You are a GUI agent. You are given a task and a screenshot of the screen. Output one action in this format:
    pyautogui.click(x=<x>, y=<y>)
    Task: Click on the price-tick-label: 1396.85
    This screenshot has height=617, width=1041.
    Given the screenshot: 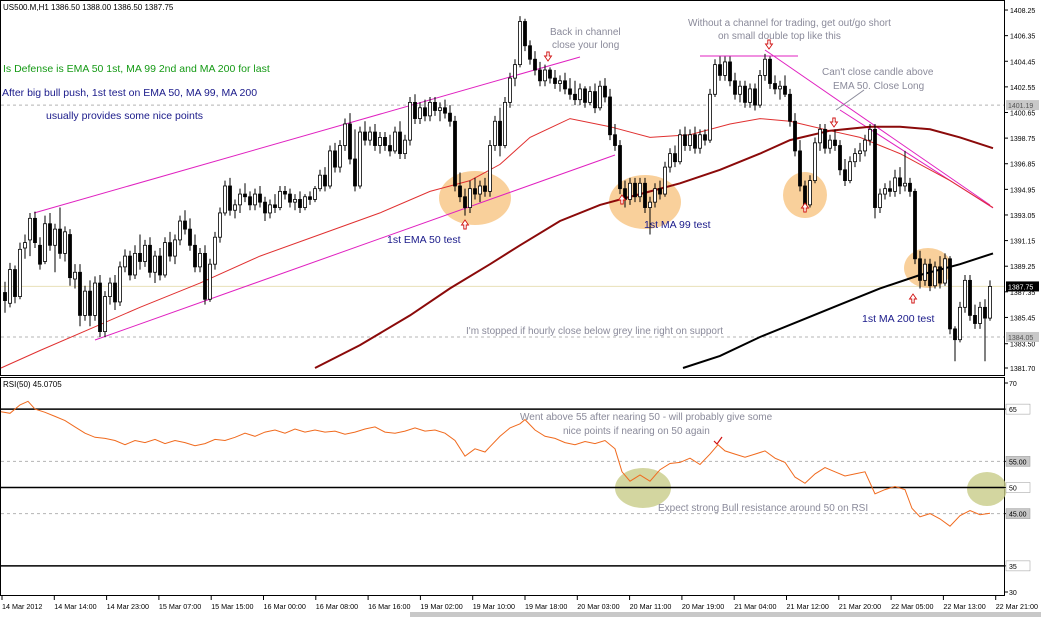 What is the action you would take?
    pyautogui.click(x=1022, y=165)
    